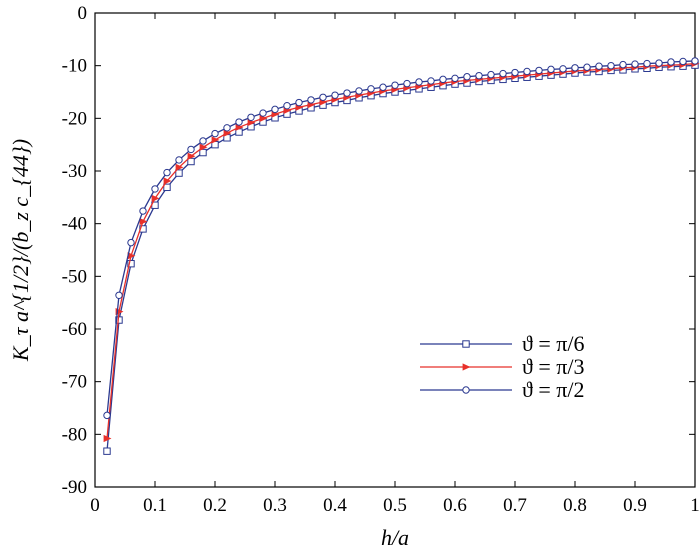 Image resolution: width=700 pixels, height=552 pixels. I want to click on legend-item: ϑ = π/2, so click(502, 389).